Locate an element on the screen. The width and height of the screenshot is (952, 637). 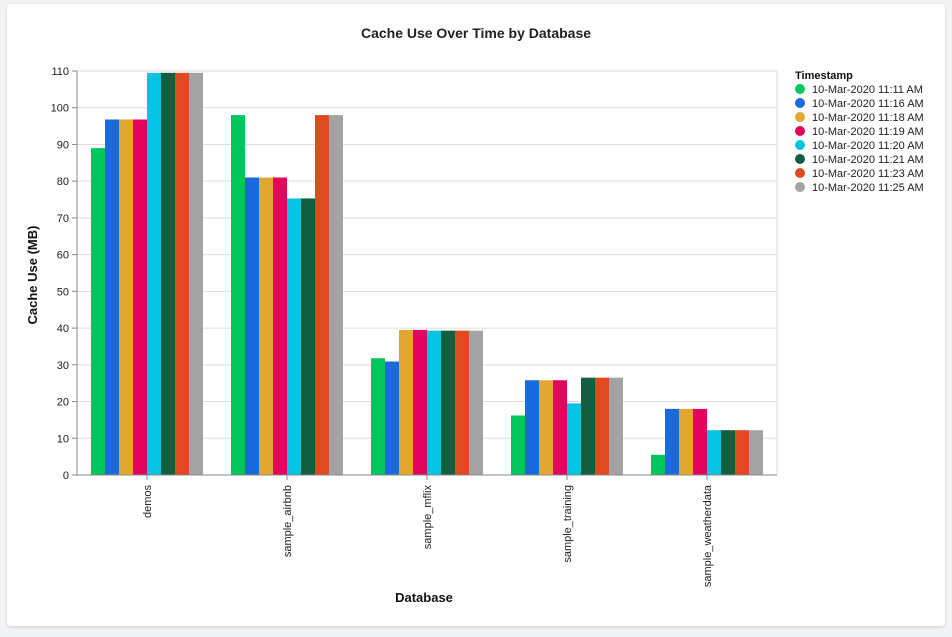
x-tick-label: demos is located at coordinates (148, 502).